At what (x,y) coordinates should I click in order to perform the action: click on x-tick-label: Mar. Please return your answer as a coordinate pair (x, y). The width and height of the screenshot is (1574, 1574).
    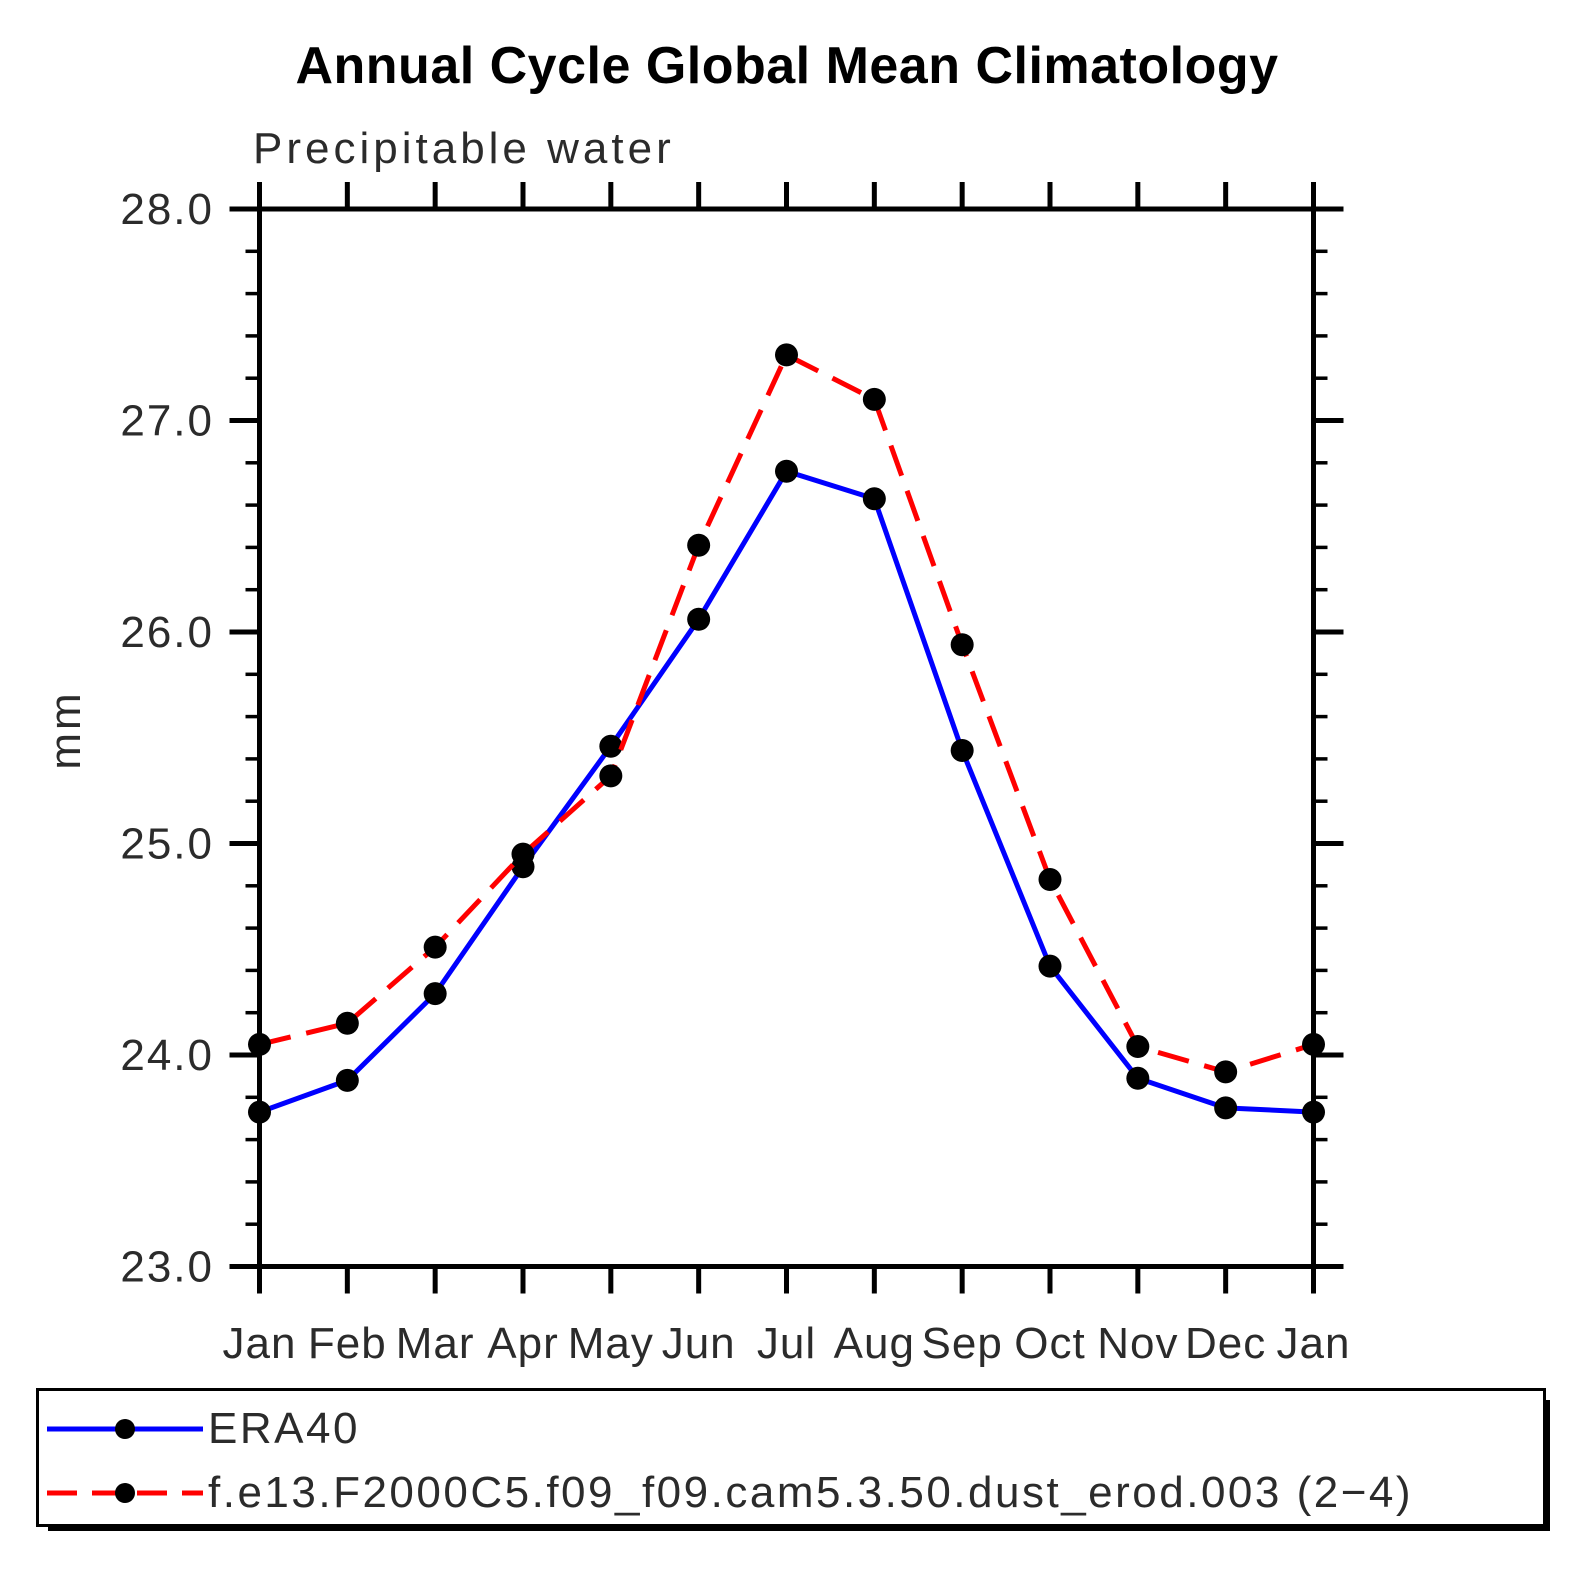
    Looking at the image, I should click on (435, 1343).